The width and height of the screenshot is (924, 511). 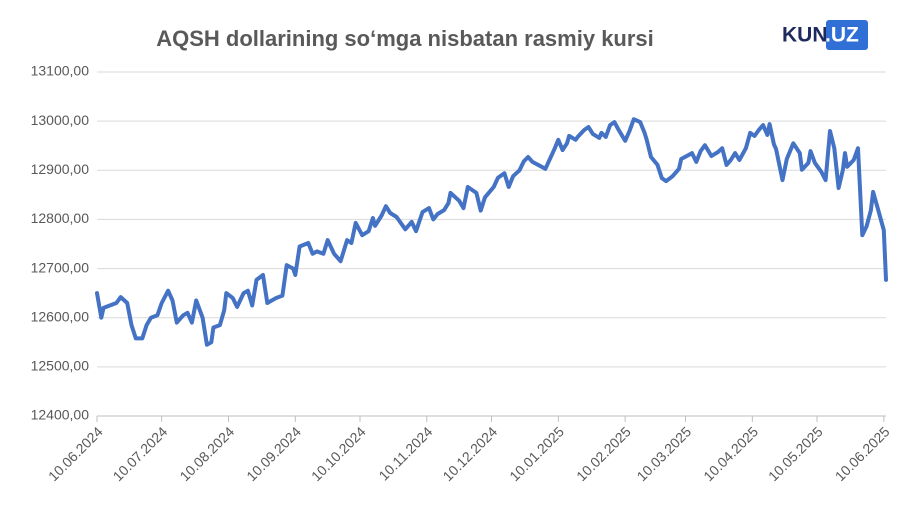 What do you see at coordinates (60, 316) in the screenshot?
I see `y-tick-label: 12600,00` at bounding box center [60, 316].